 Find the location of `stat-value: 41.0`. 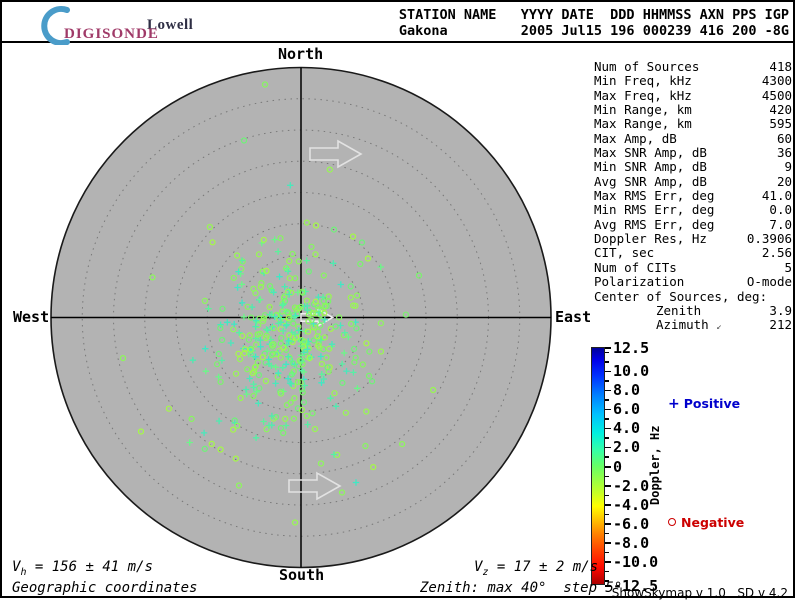

stat-value: 41.0 is located at coordinates (776, 196).